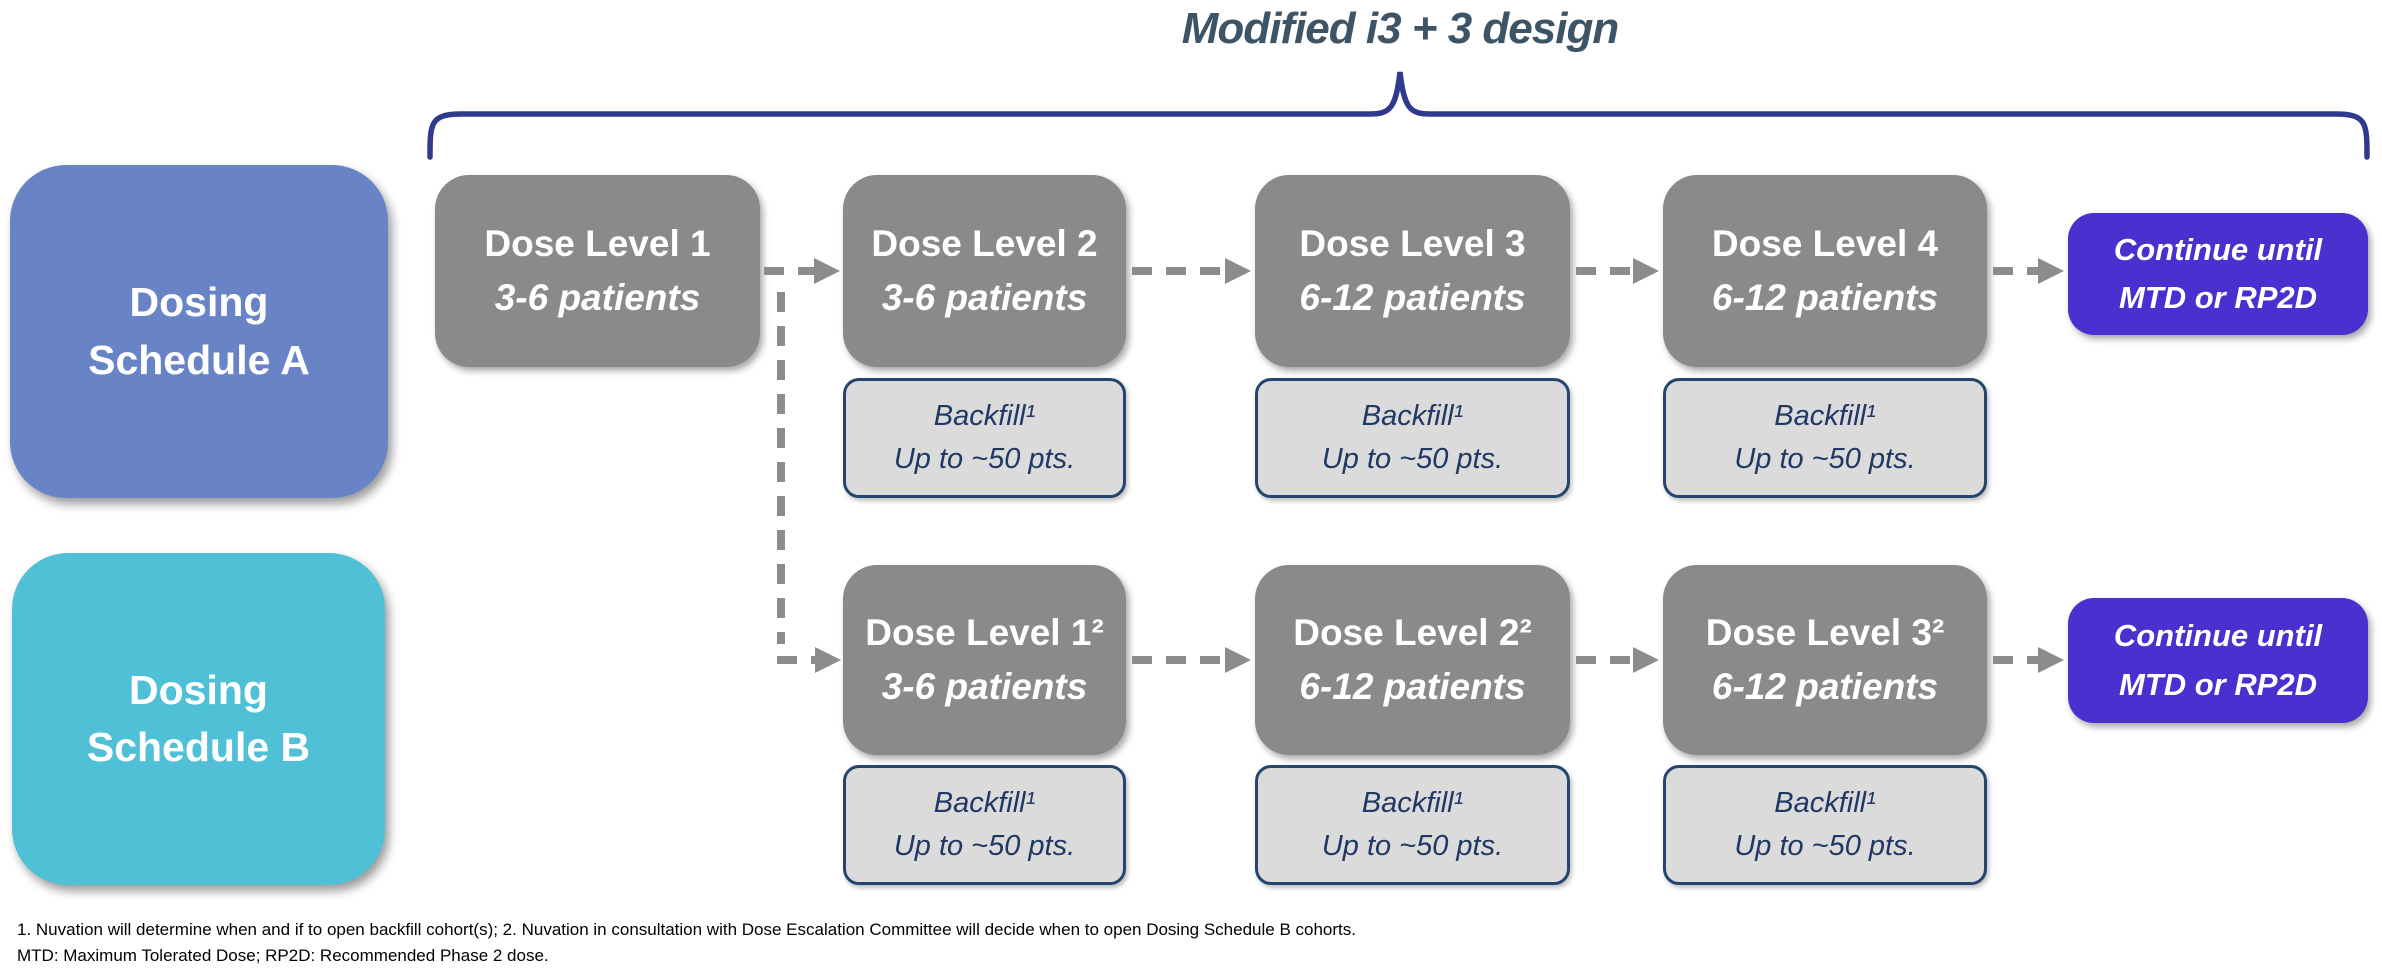  What do you see at coordinates (1398, 115) in the screenshot?
I see `brace-icon` at bounding box center [1398, 115].